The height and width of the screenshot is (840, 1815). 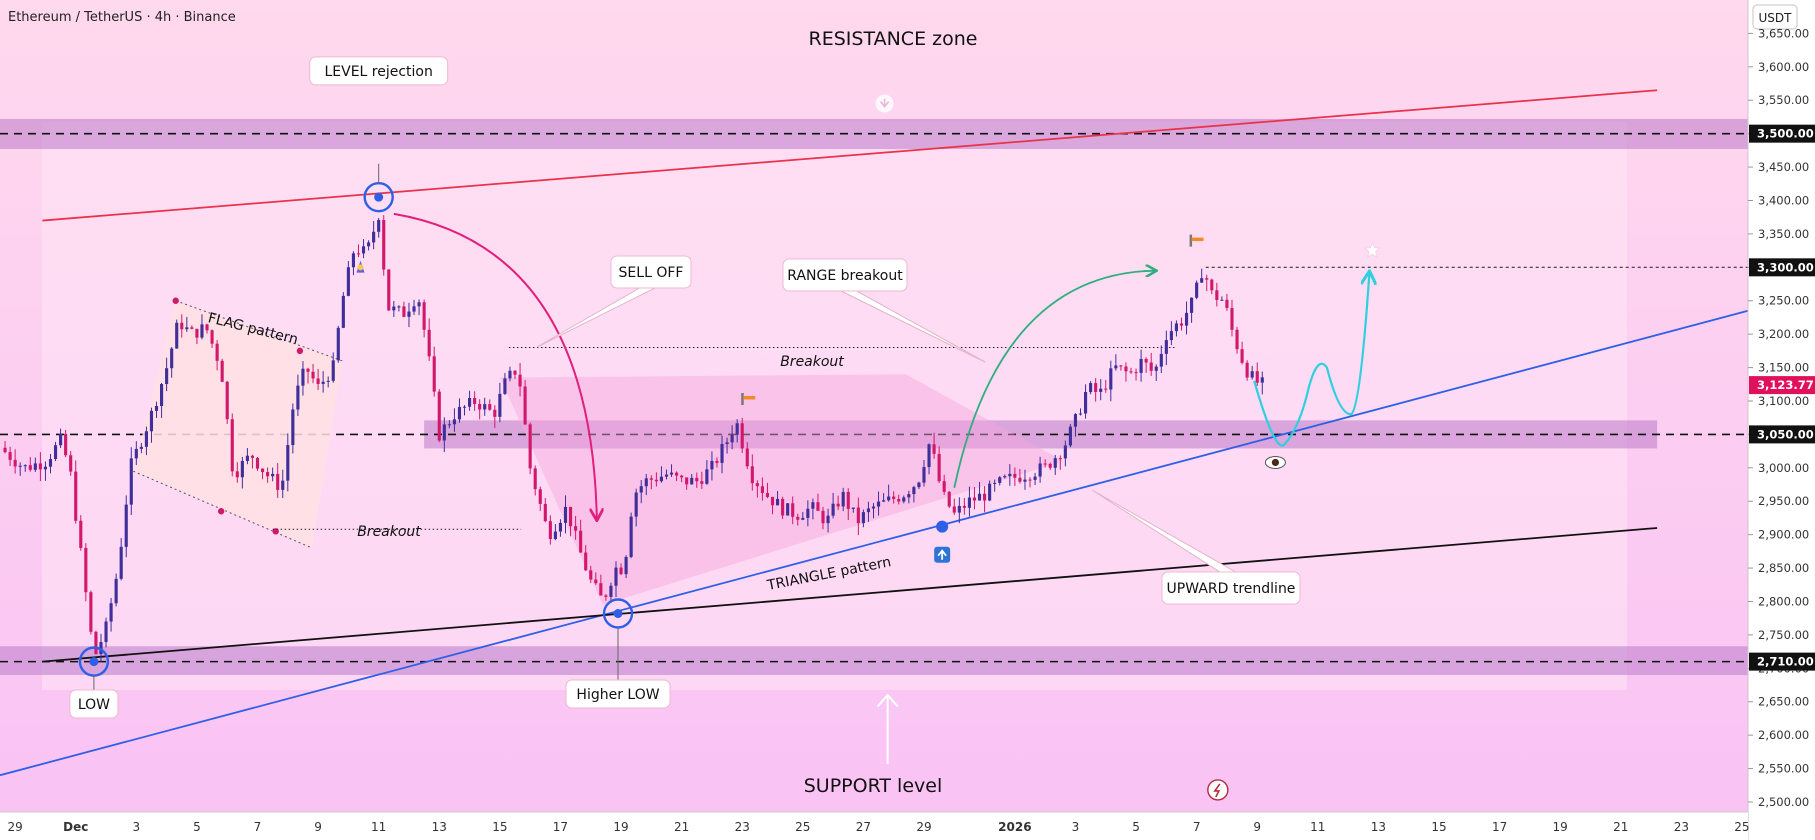 What do you see at coordinates (1311, 360) in the screenshot?
I see `projection-path` at bounding box center [1311, 360].